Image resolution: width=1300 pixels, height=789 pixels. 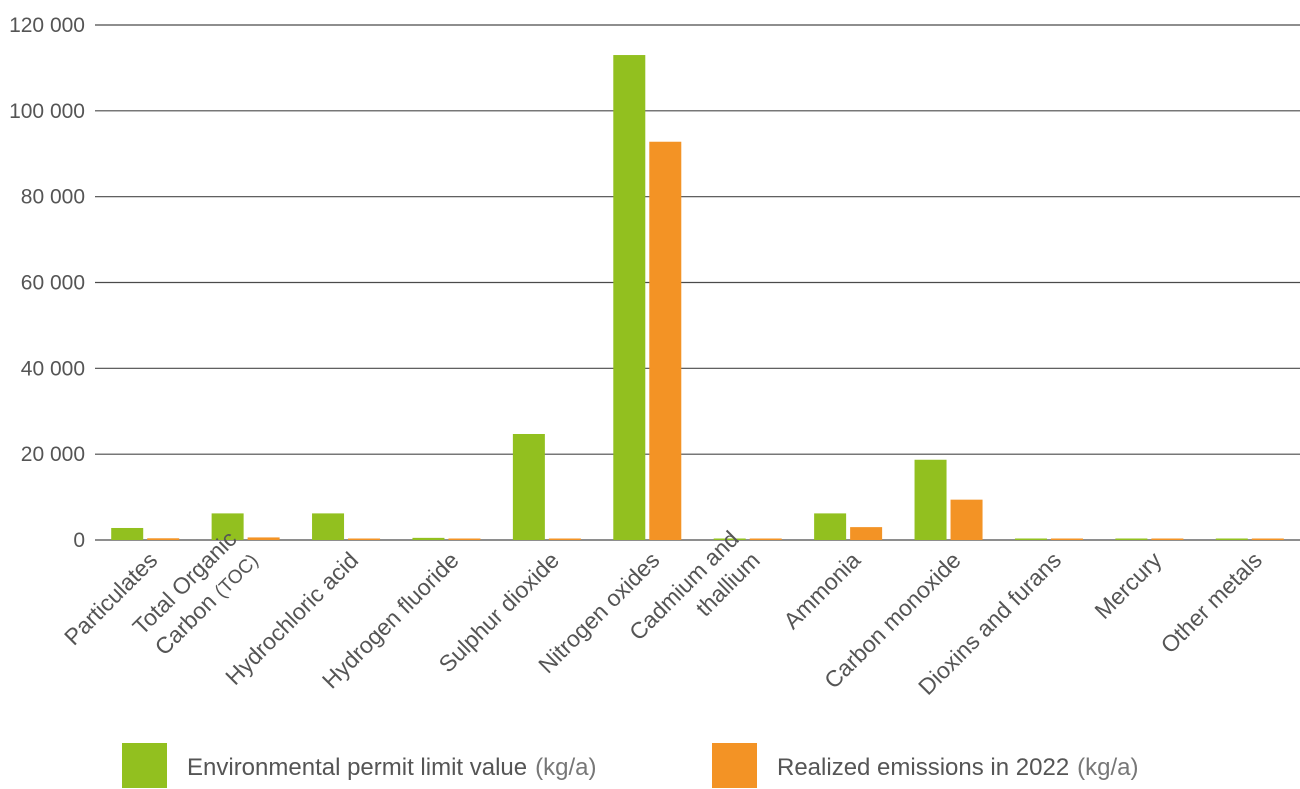 I want to click on y-tick-label: 20 000, so click(x=53, y=454).